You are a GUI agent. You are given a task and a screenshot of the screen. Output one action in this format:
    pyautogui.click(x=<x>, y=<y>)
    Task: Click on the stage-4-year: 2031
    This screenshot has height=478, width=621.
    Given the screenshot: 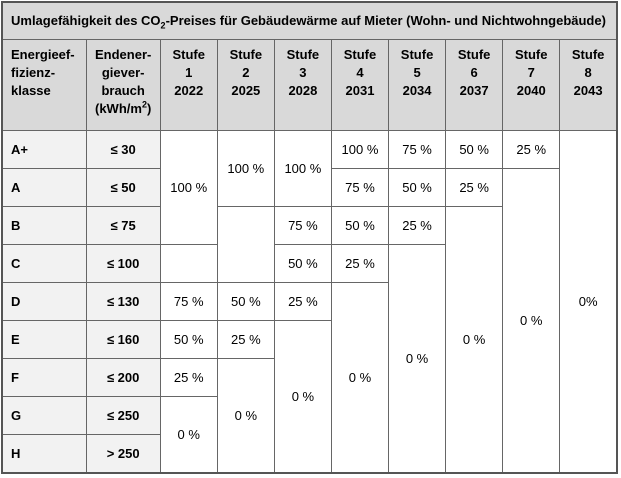 What is the action you would take?
    pyautogui.click(x=360, y=90)
    